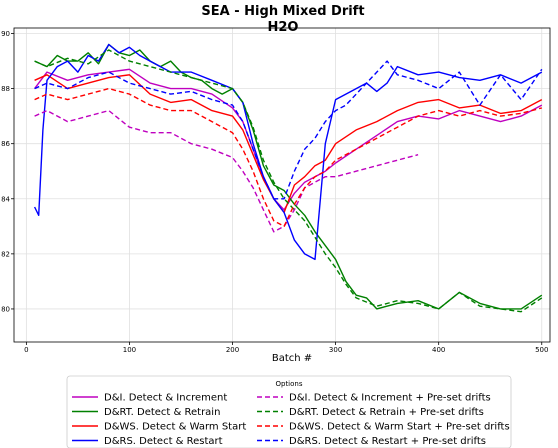  I want to click on chart-subtitle: H2O, so click(283, 27).